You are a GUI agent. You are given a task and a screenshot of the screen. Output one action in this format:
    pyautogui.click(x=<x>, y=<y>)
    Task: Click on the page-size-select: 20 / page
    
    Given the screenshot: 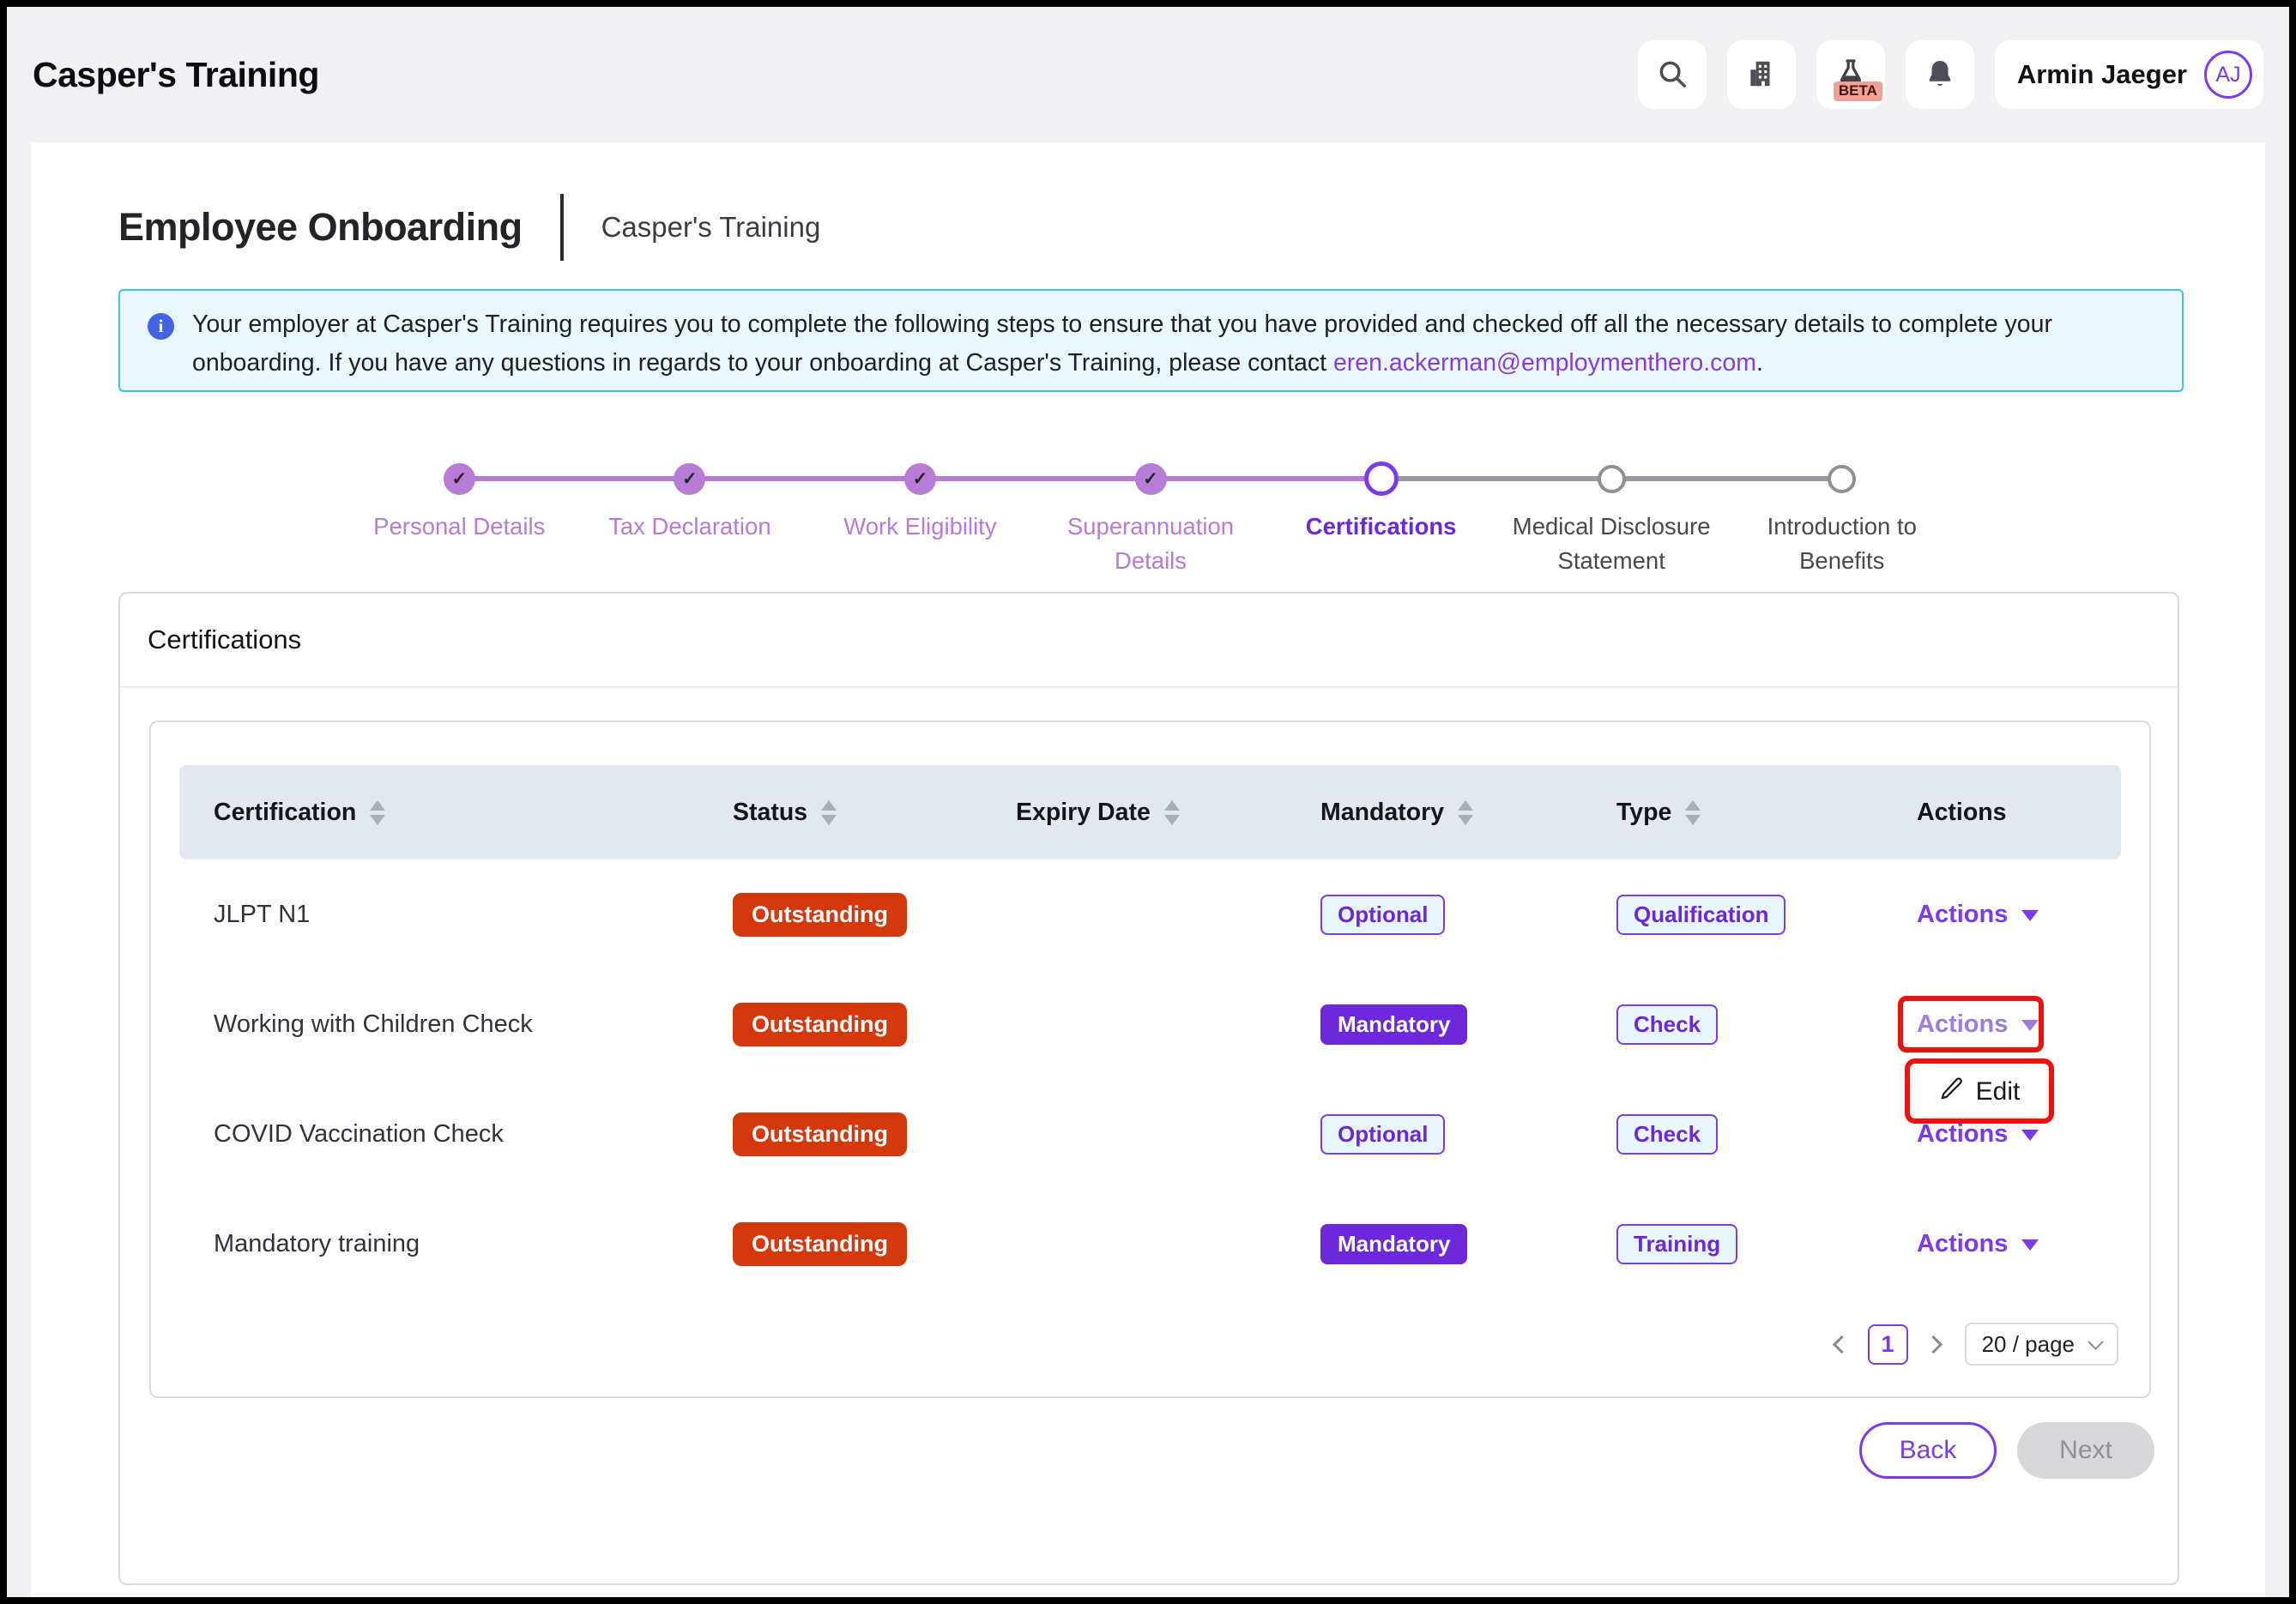 What is the action you would take?
    pyautogui.click(x=2041, y=1344)
    